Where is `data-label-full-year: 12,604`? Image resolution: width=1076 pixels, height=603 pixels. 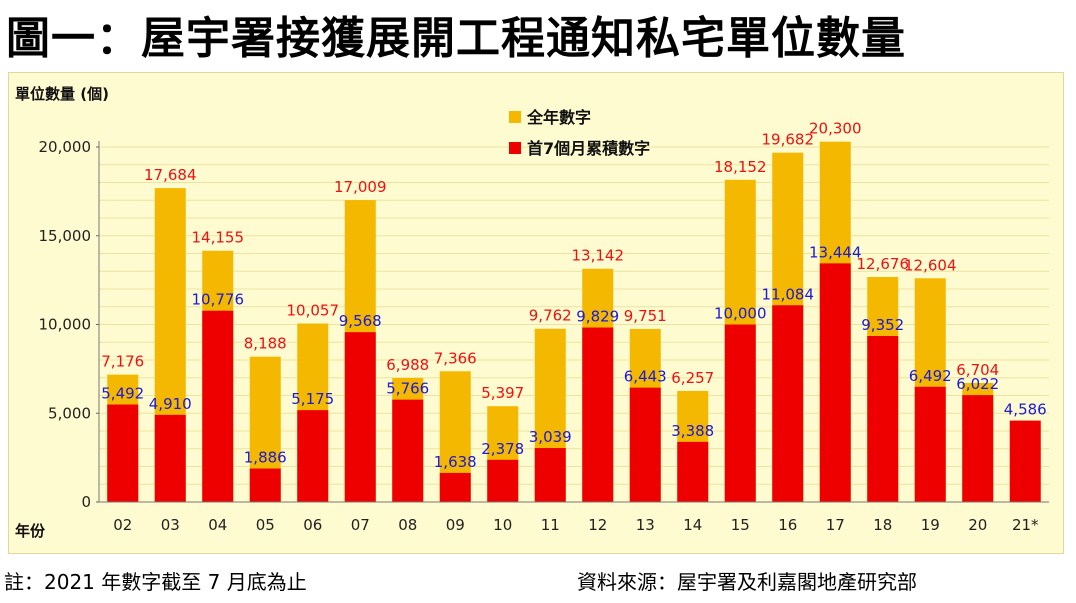 data-label-full-year: 12,604 is located at coordinates (930, 265).